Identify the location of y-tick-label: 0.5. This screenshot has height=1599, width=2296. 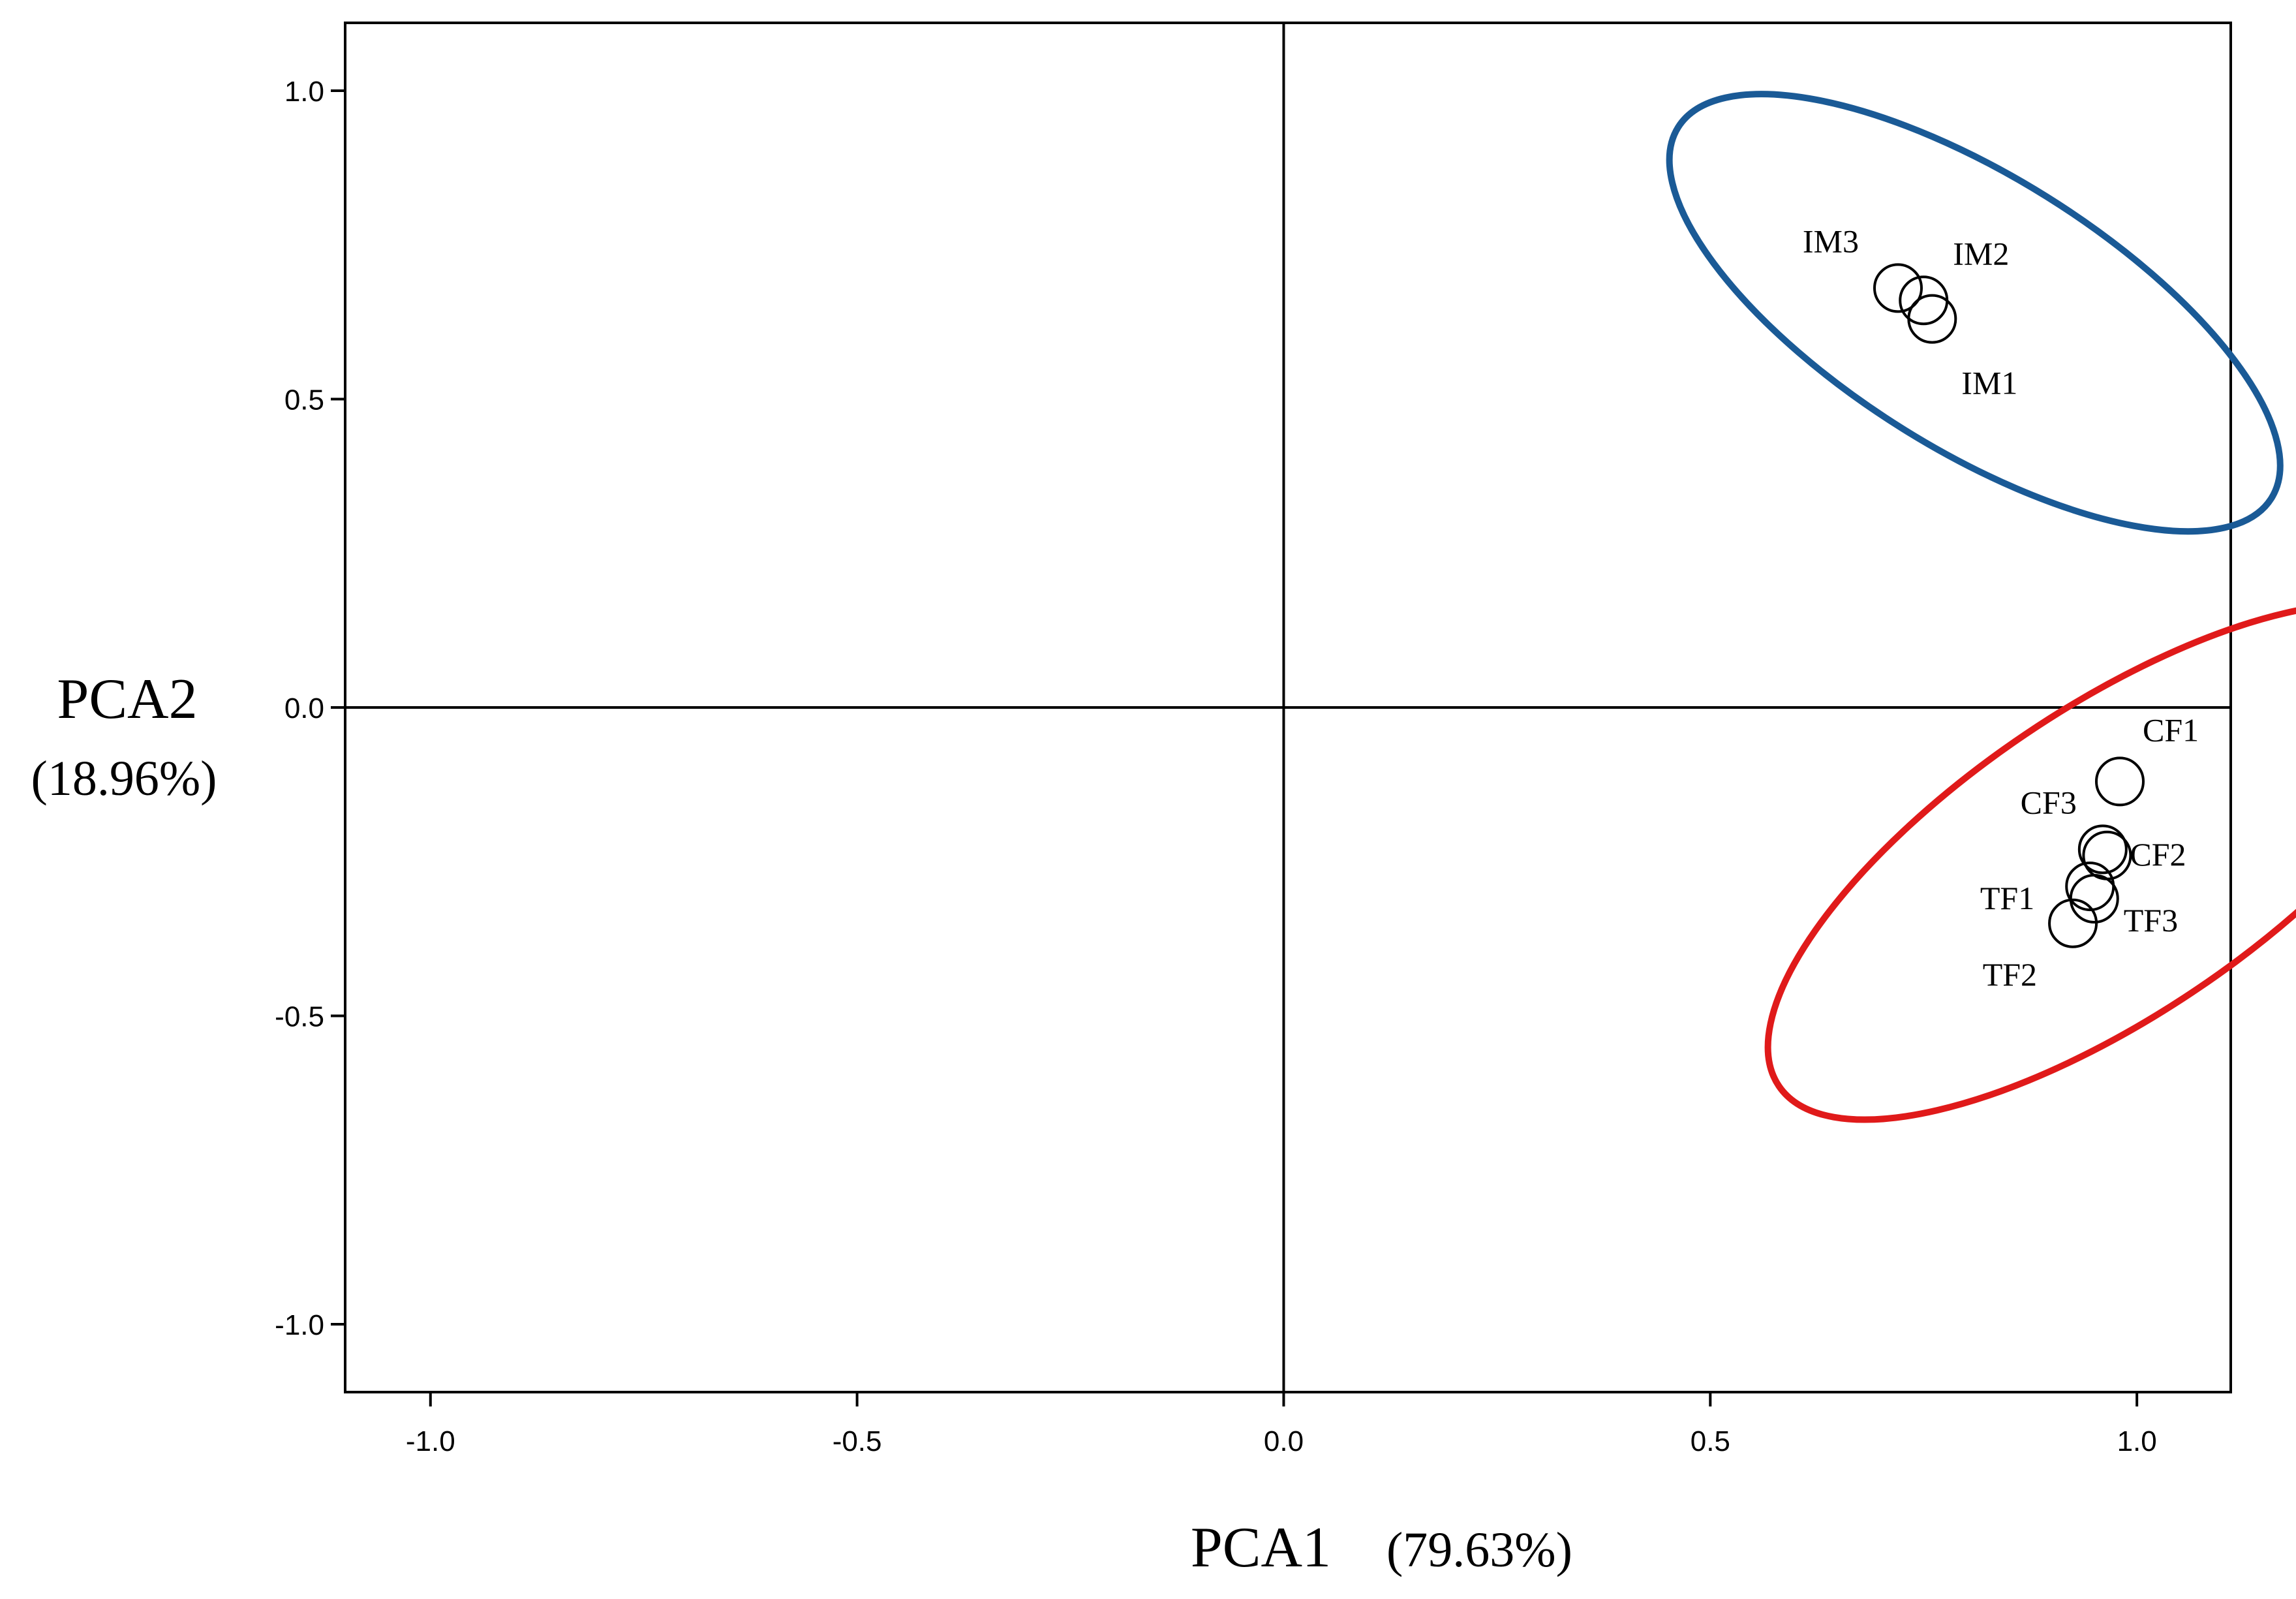
(304, 400).